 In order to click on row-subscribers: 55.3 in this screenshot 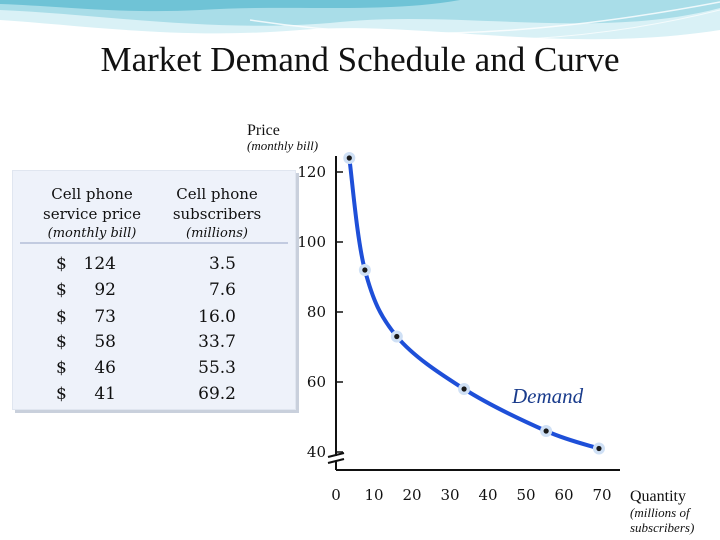, I will do `click(217, 368)`.